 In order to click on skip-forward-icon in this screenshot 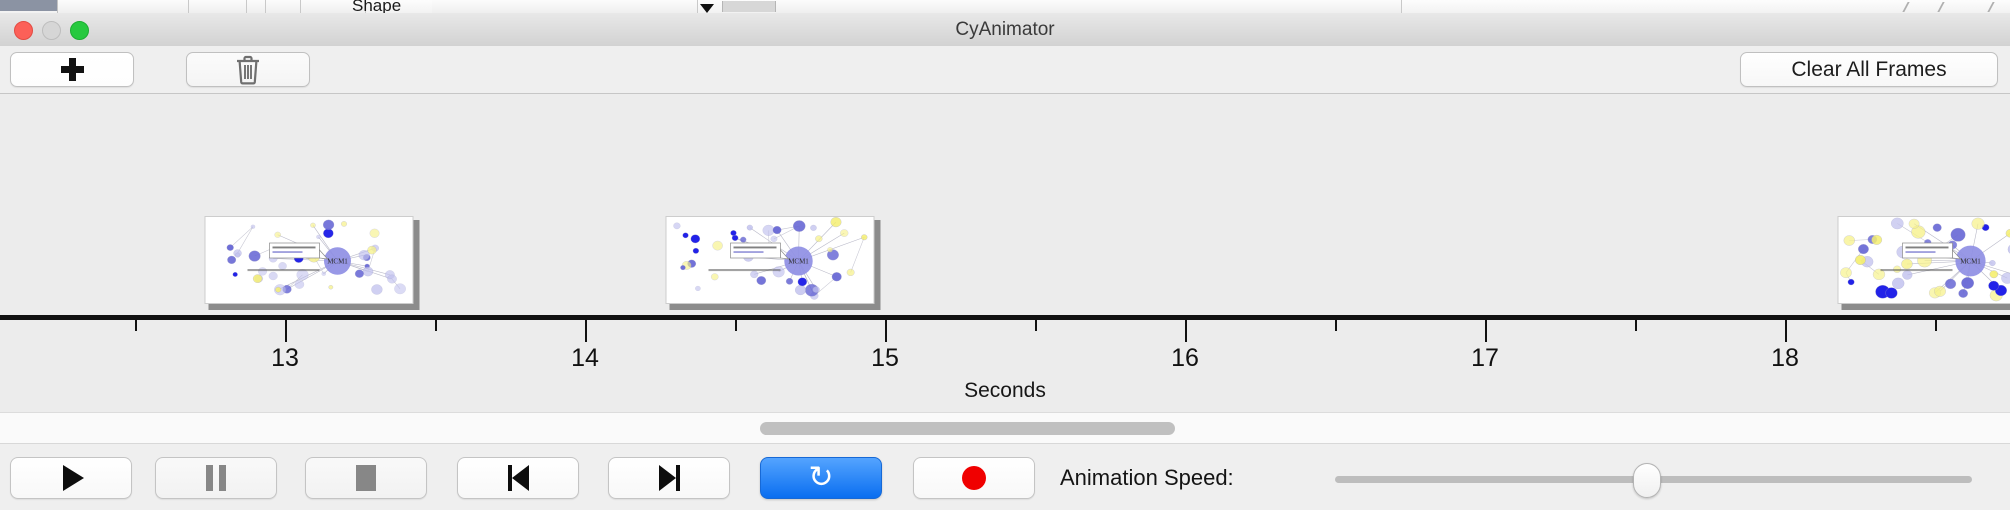, I will do `click(669, 478)`.